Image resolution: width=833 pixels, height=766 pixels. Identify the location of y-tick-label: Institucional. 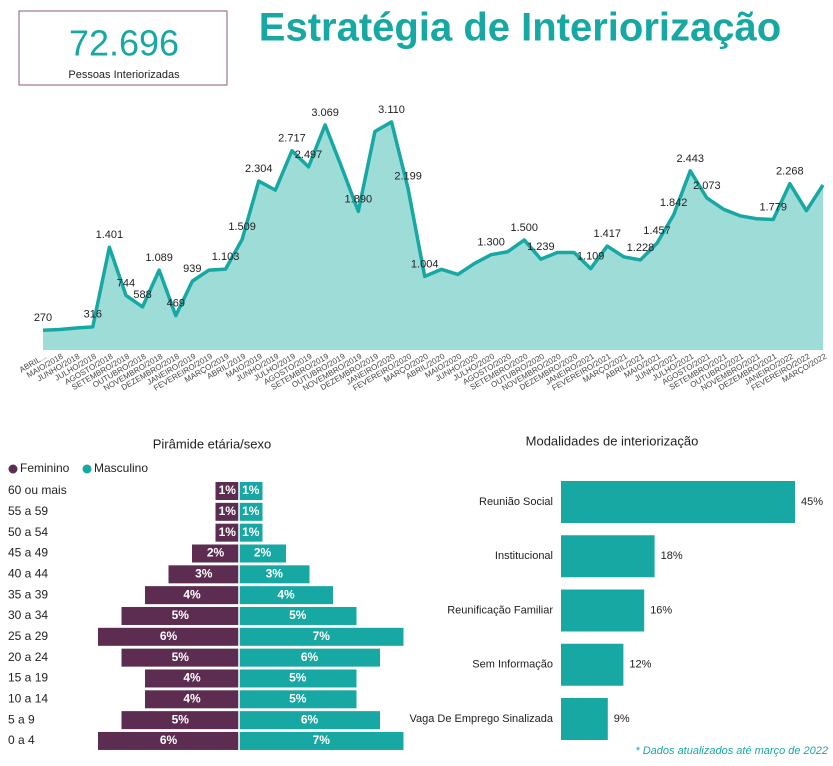
(524, 556).